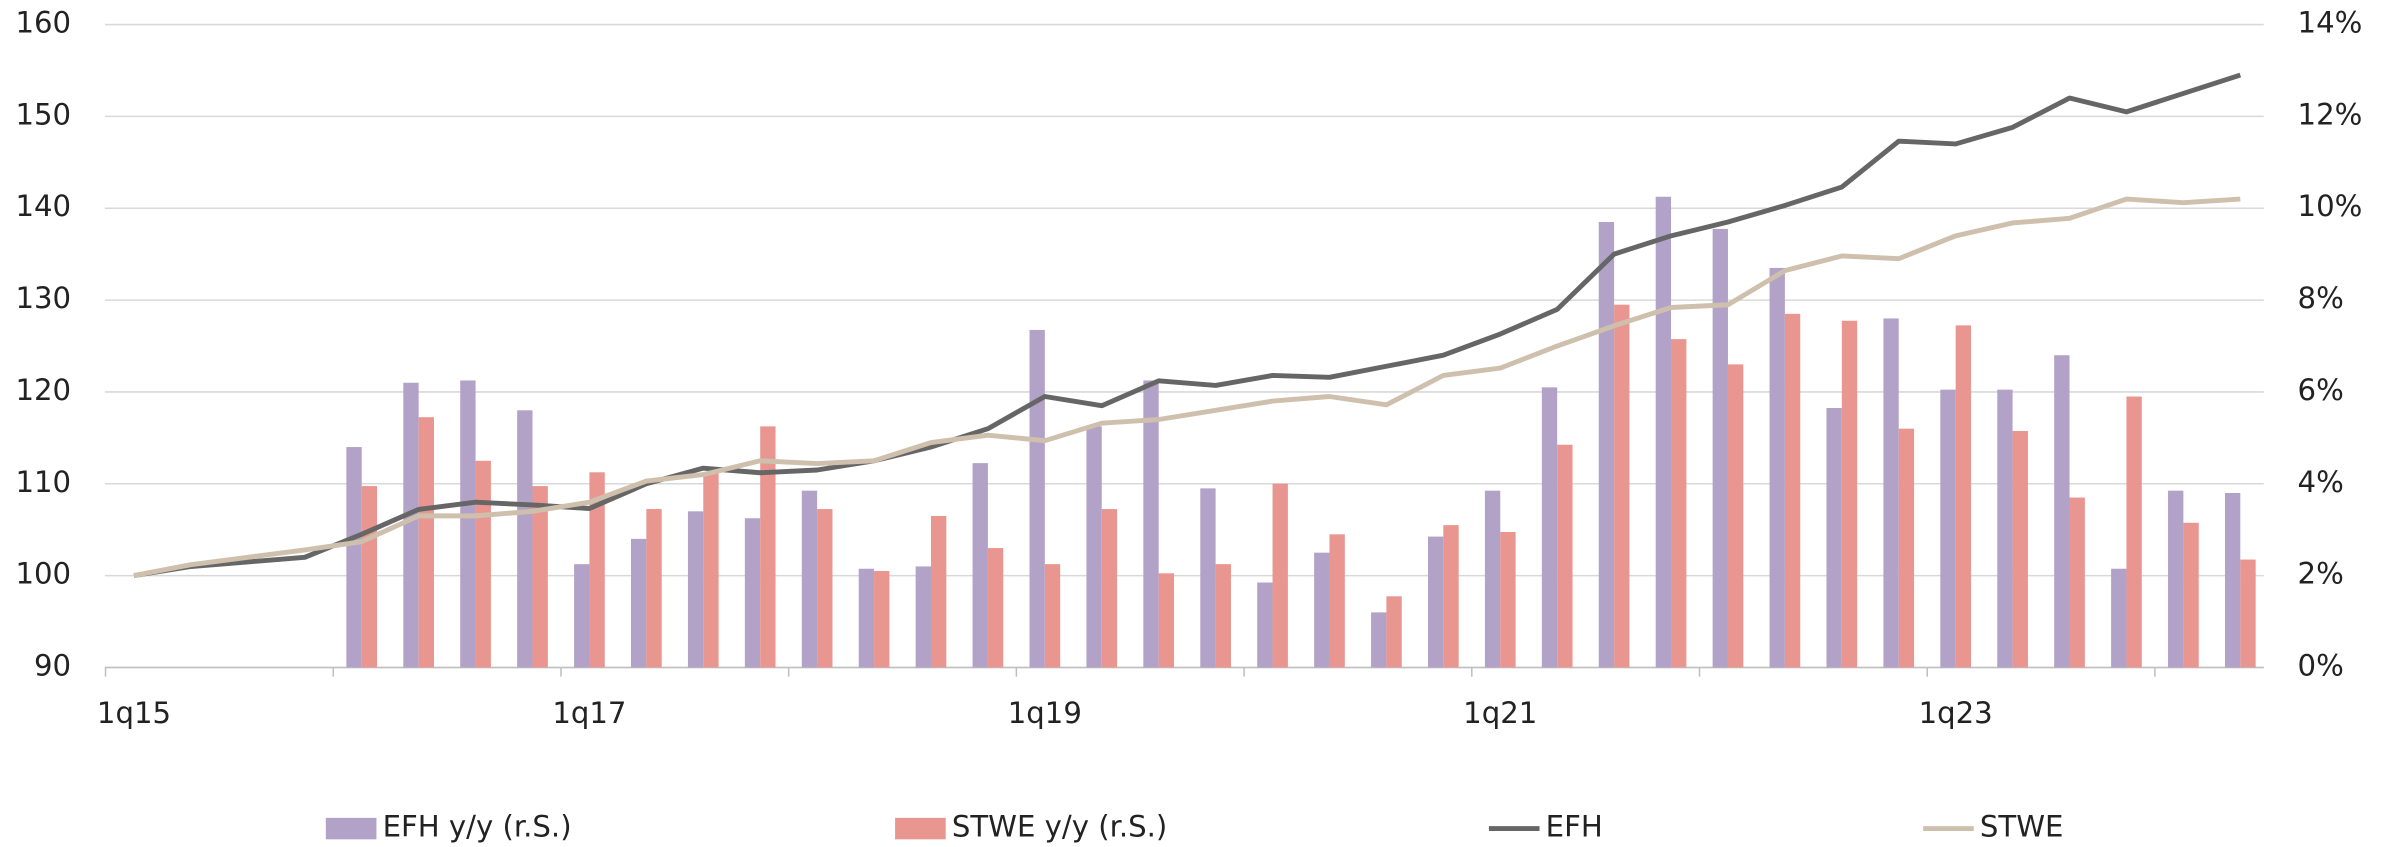 This screenshot has height=847, width=2407. What do you see at coordinates (43, 390) in the screenshot?
I see `y-tick-label: 120` at bounding box center [43, 390].